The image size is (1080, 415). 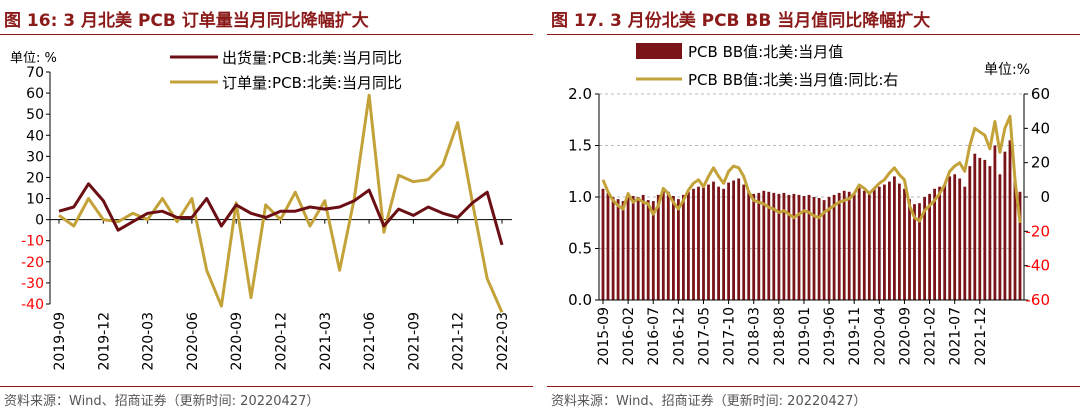 I want to click on left-x-tick-label: 2020-09, so click(x=237, y=341).